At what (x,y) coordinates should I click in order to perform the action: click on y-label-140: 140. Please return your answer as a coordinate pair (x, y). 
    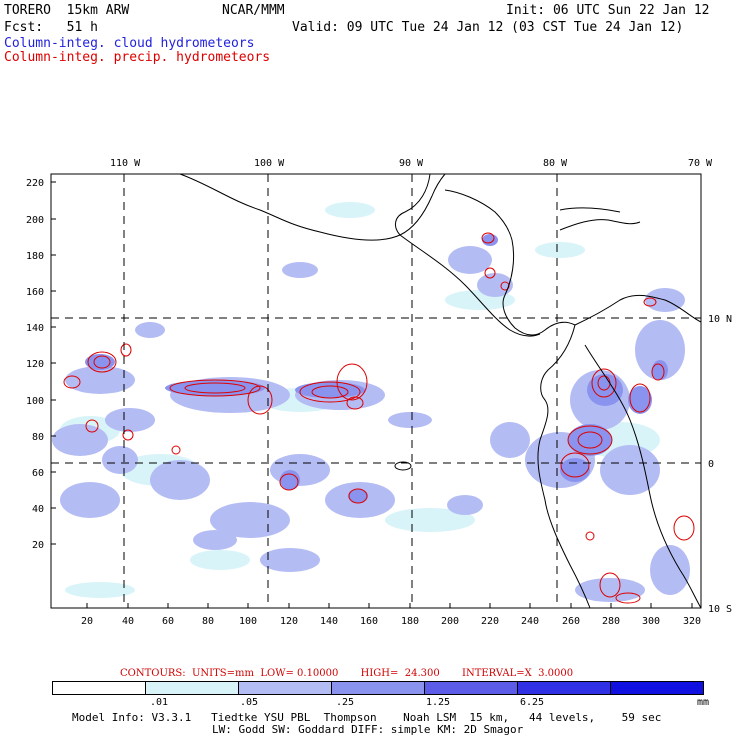
    Looking at the image, I should click on (35, 328).